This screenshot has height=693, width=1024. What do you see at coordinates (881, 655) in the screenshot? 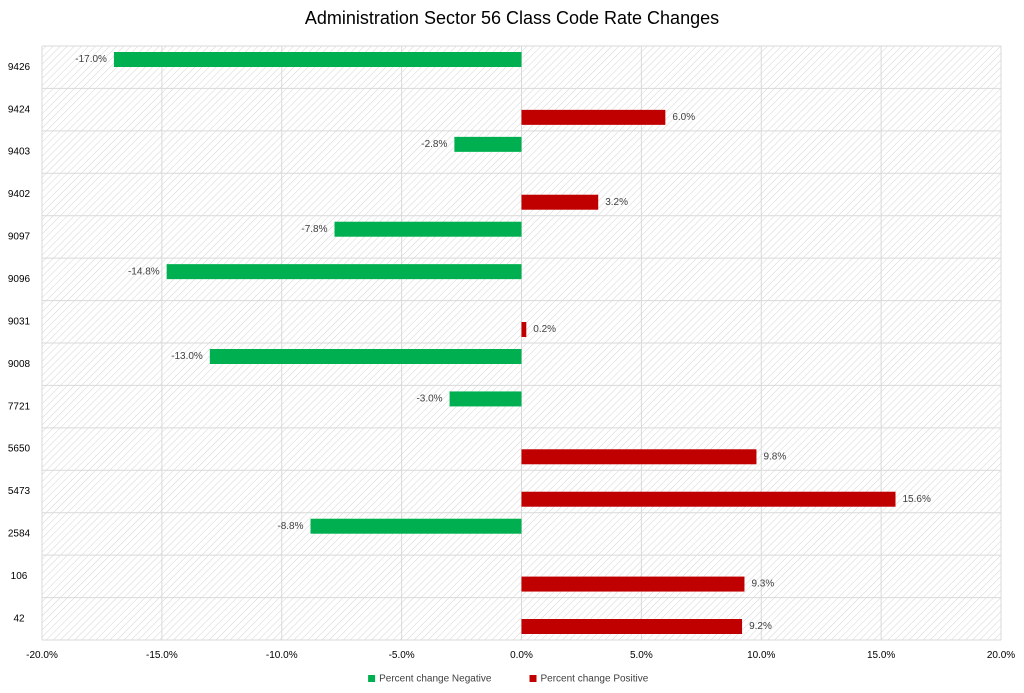
I see `x-tick-label: 15.0%` at bounding box center [881, 655].